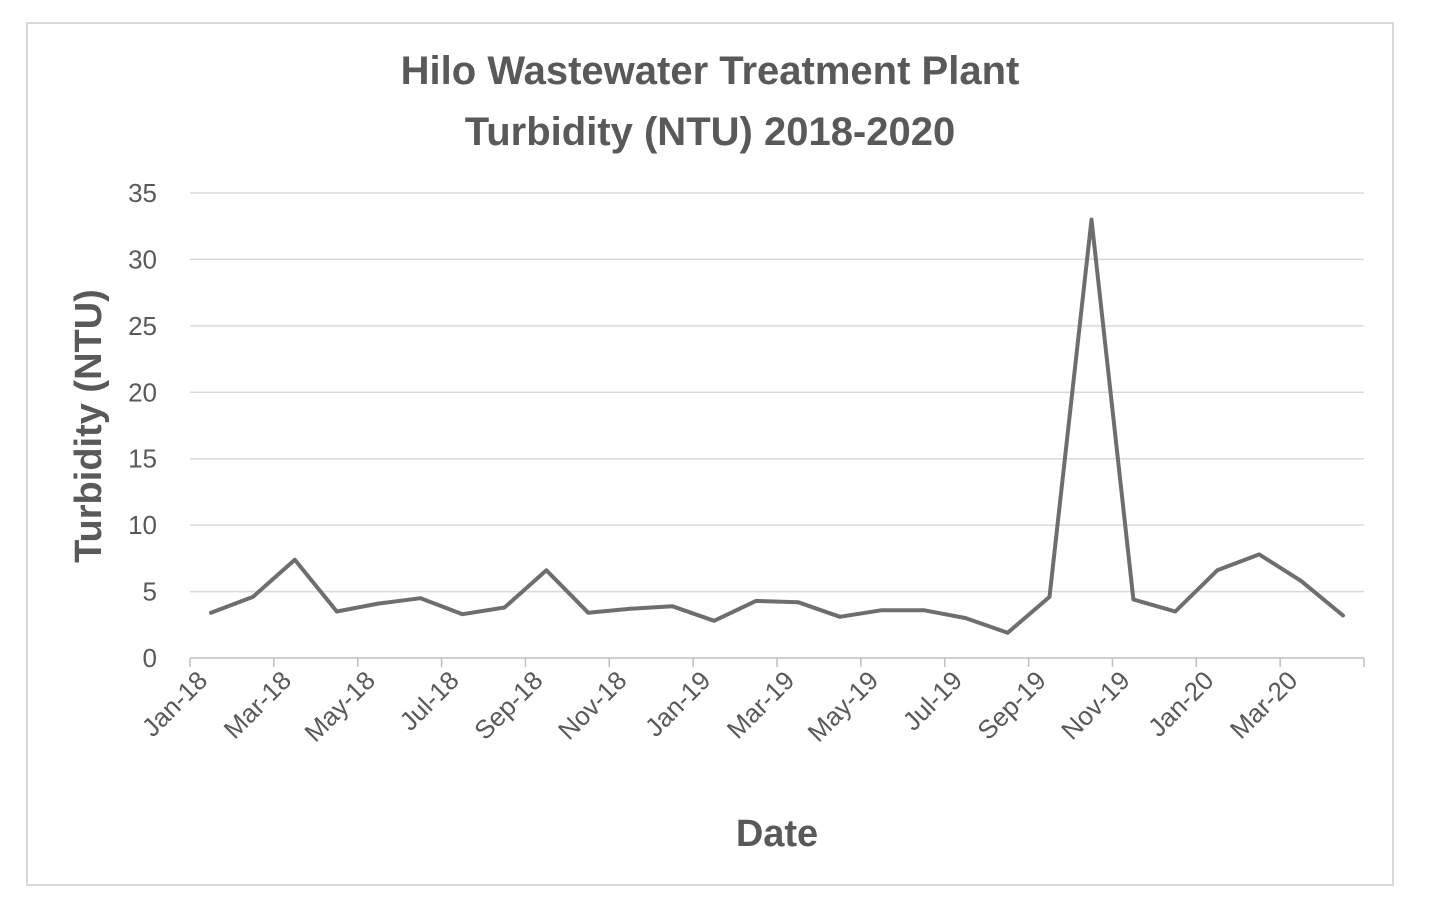  I want to click on y-tick-label: 15, so click(142, 459).